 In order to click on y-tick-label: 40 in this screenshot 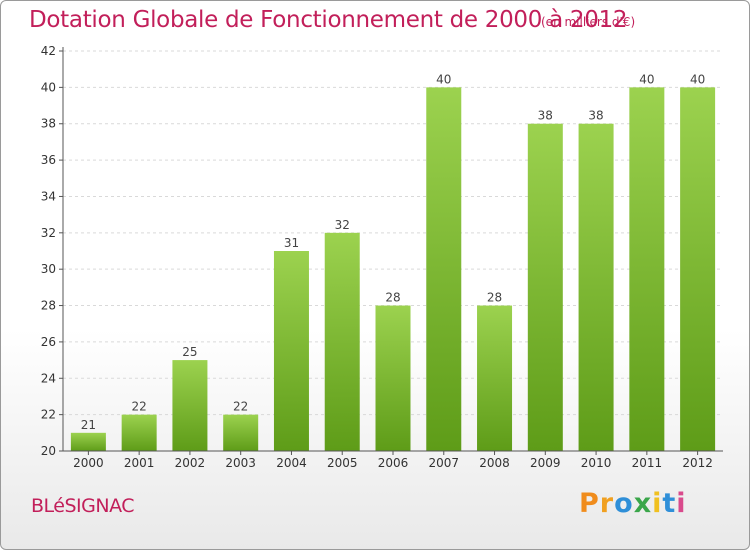, I will do `click(48, 87)`.